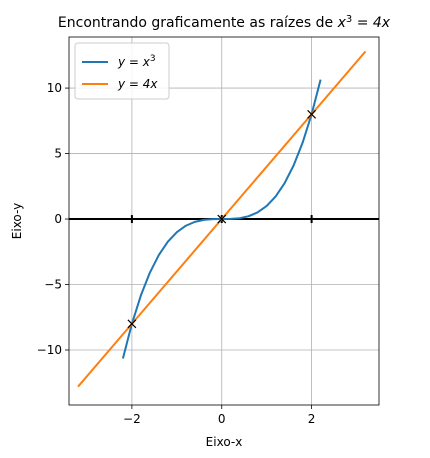 This screenshot has height=458, width=430. What do you see at coordinates (53, 219) in the screenshot?
I see `y-axis-ticks: −10 −5 0 5 10` at bounding box center [53, 219].